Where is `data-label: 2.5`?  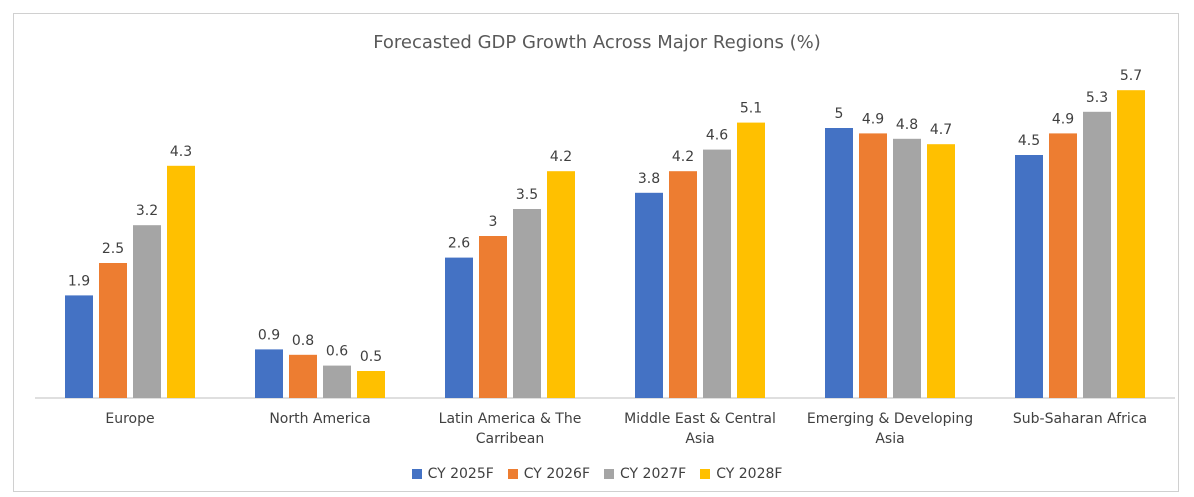
data-label: 2.5 is located at coordinates (113, 249).